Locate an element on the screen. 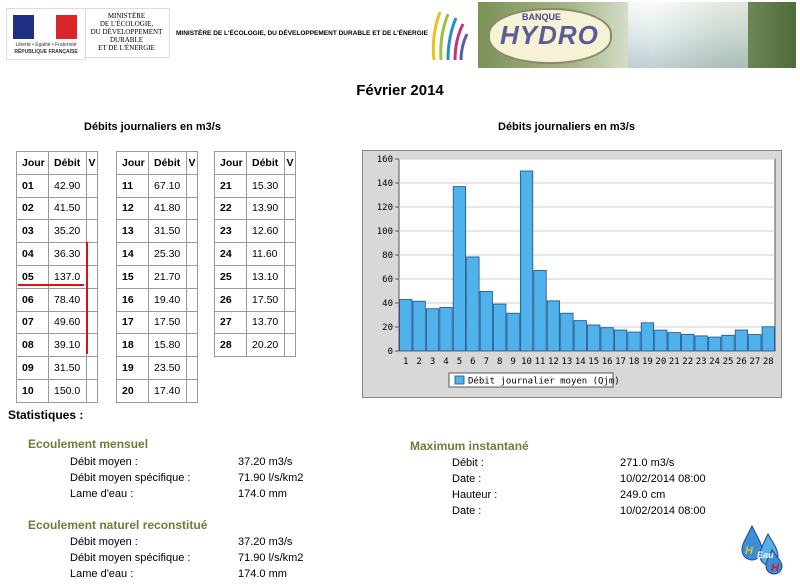  stat-label: Débit moyen : is located at coordinates (104, 542).